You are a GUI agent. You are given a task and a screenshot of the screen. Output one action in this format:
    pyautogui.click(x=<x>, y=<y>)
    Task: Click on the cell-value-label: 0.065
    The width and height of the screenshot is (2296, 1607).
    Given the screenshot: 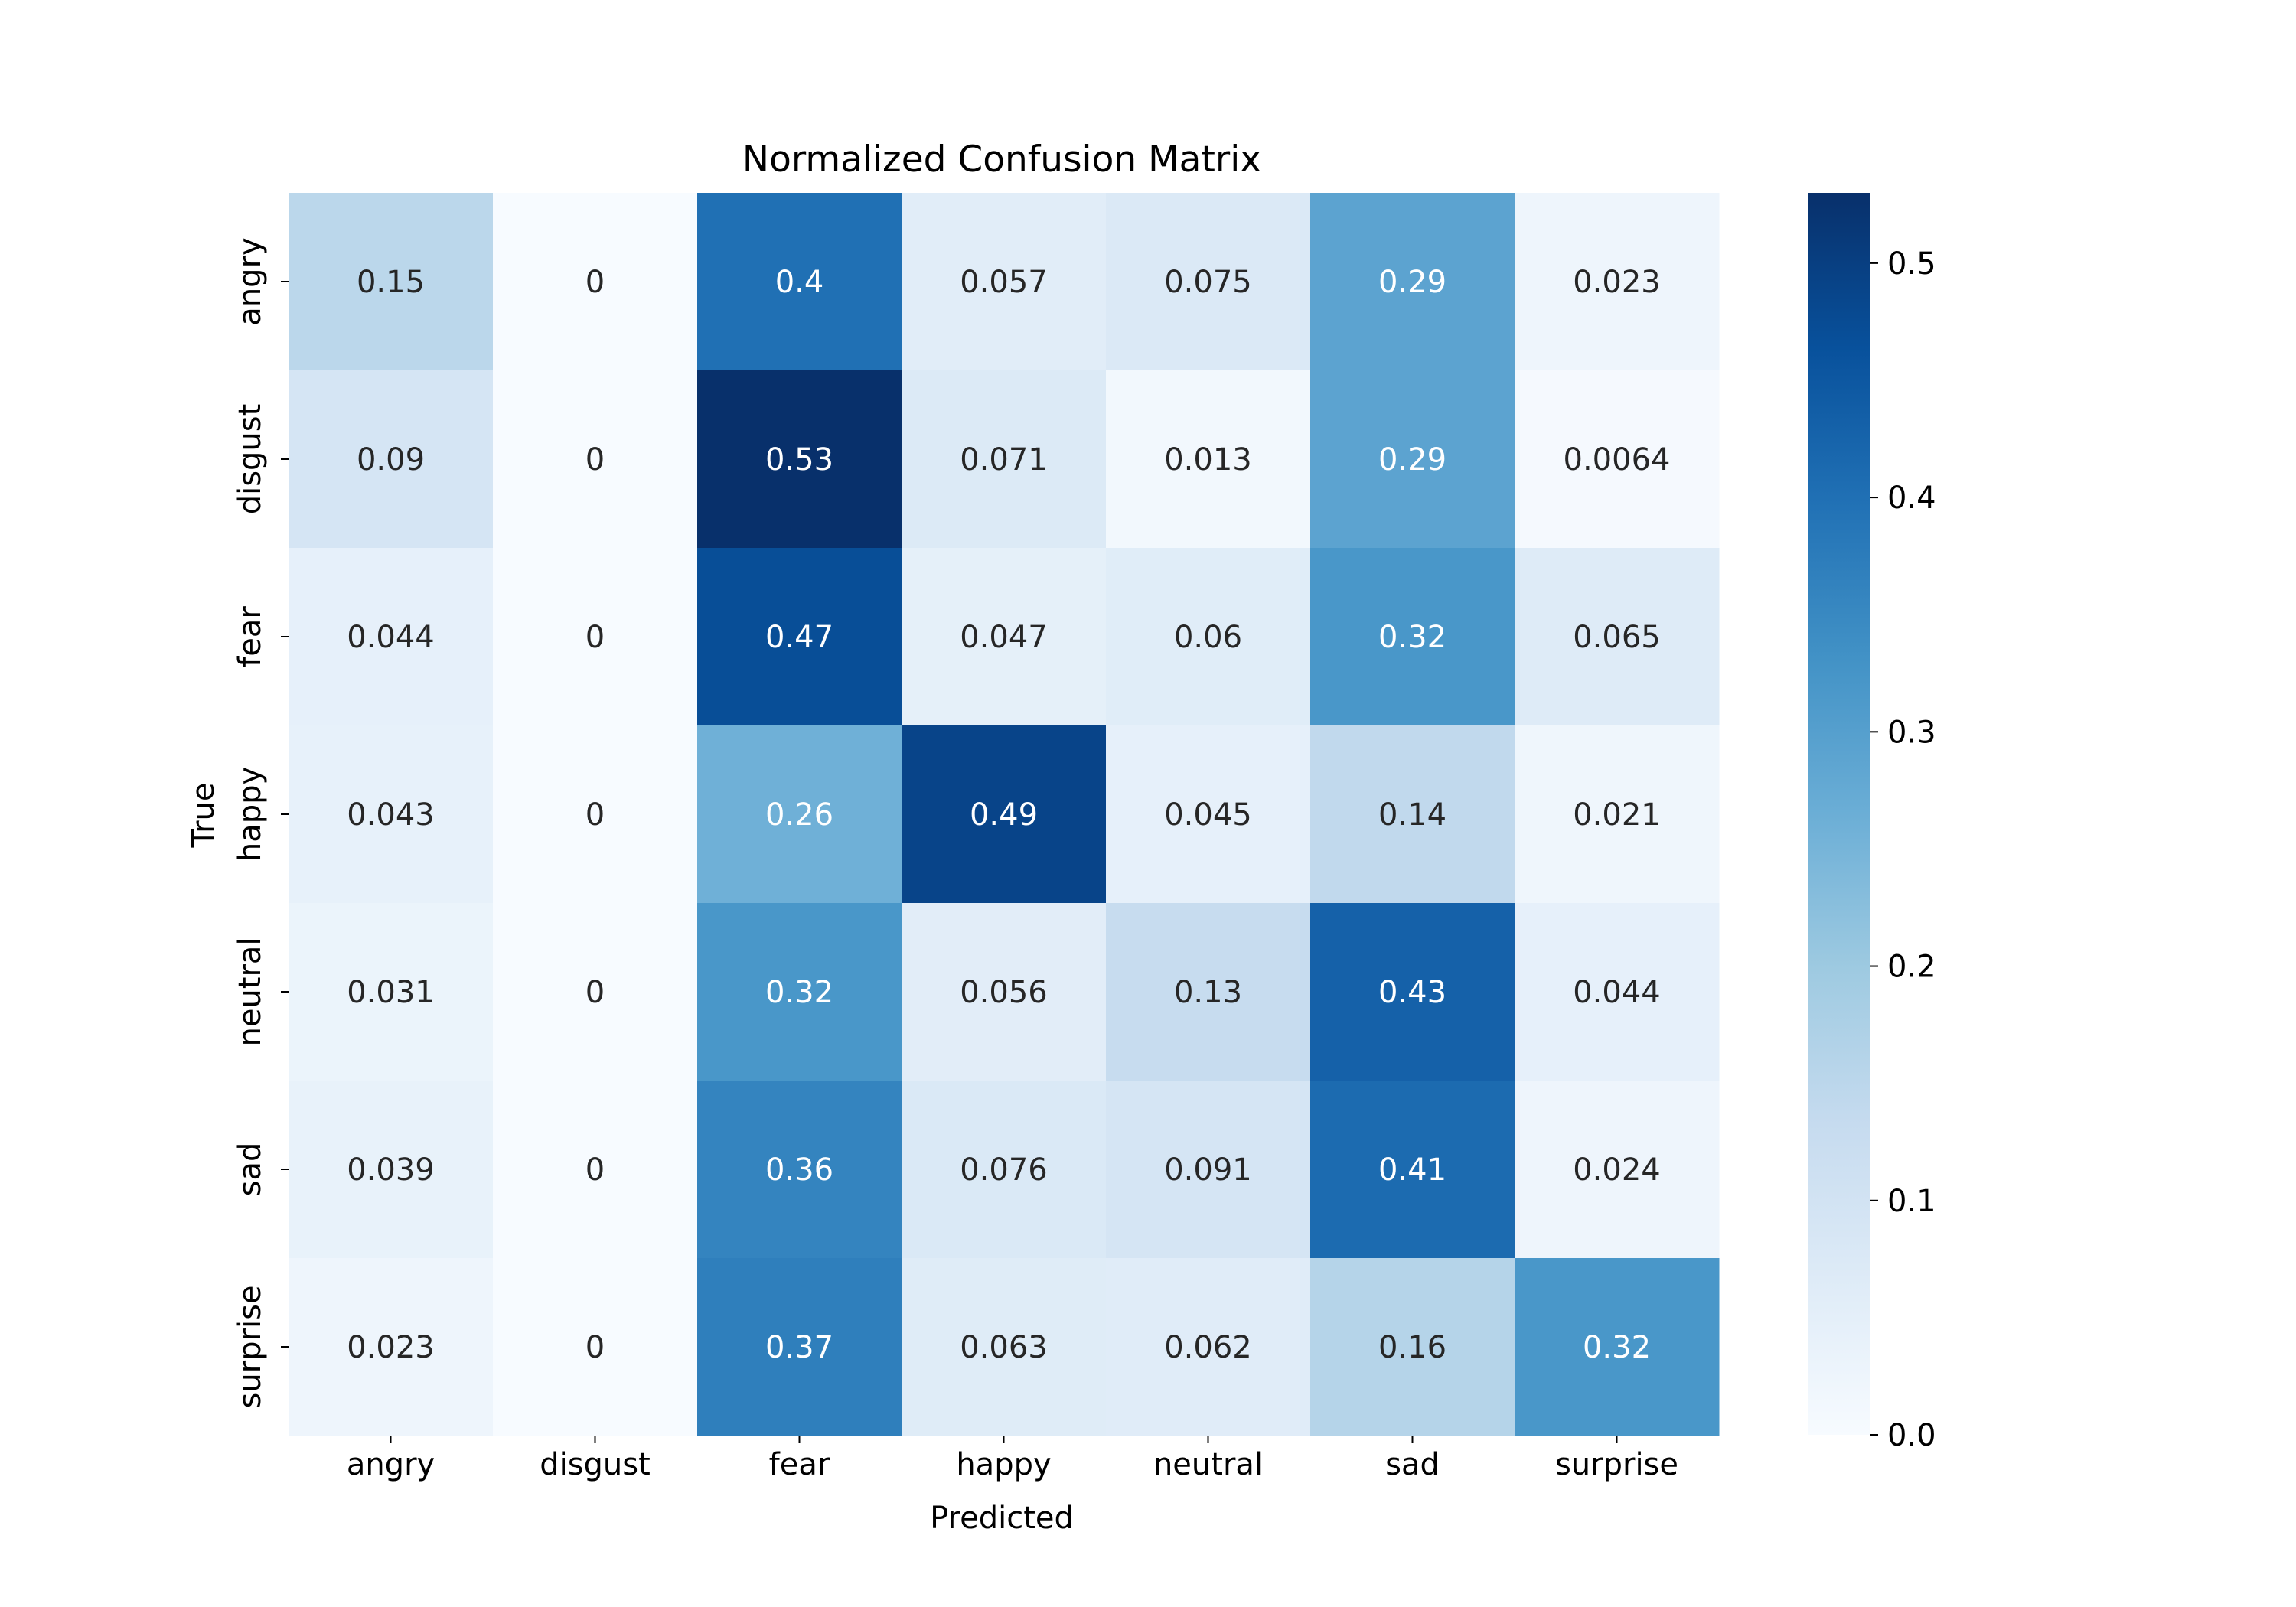 What is the action you would take?
    pyautogui.click(x=1617, y=637)
    